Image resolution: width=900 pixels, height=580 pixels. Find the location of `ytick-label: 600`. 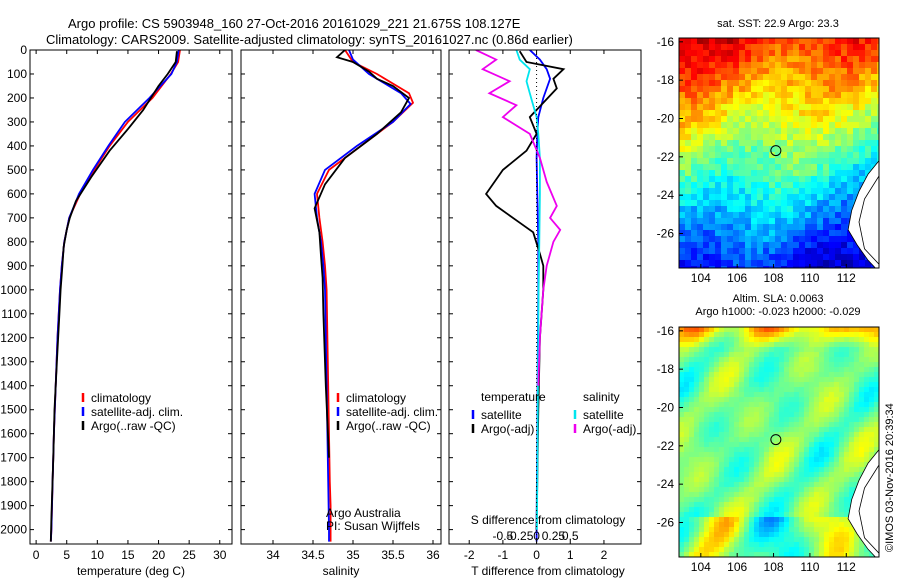

ytick-label: 600 is located at coordinates (17, 194).